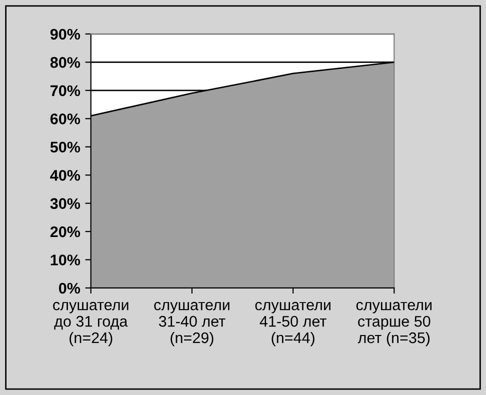  I want to click on y-tick-label: 30%, so click(65, 203).